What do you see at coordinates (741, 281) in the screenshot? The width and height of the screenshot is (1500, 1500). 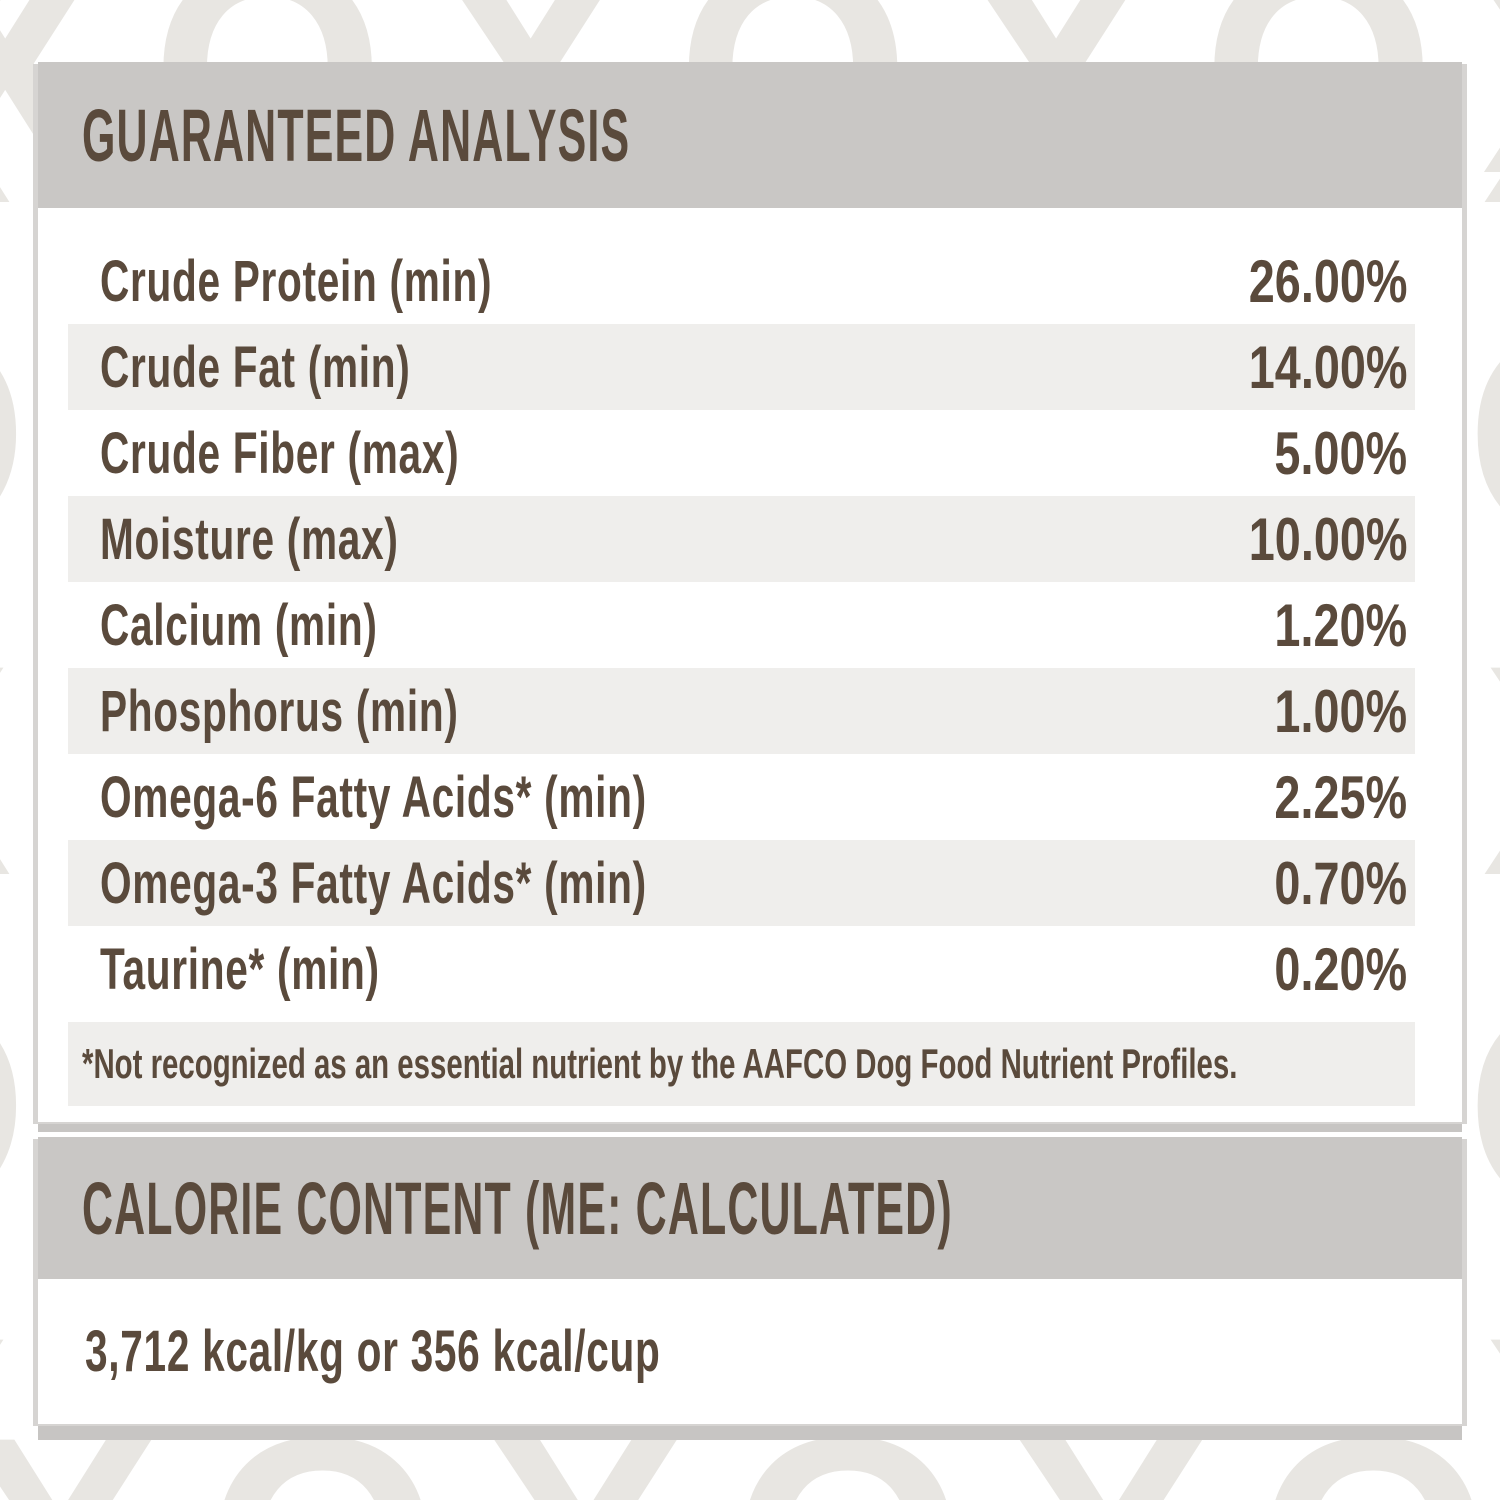 I see `analysis-row: Crude Protein (min) 26.00%` at bounding box center [741, 281].